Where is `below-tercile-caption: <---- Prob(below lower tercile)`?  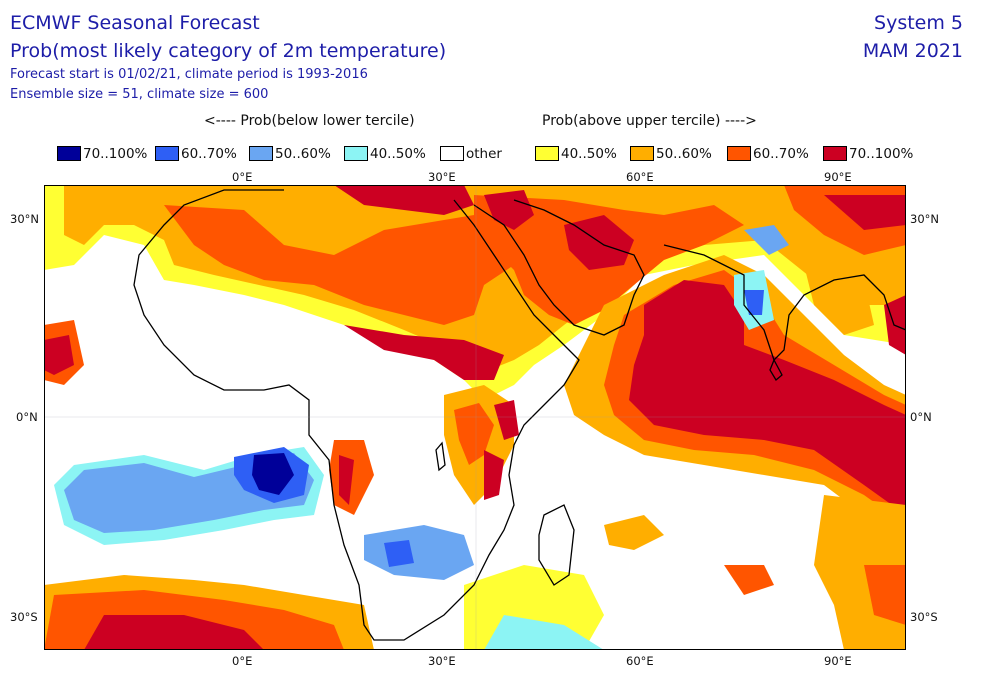
below-tercile-caption: <---- Prob(below lower tercile) is located at coordinates (309, 121).